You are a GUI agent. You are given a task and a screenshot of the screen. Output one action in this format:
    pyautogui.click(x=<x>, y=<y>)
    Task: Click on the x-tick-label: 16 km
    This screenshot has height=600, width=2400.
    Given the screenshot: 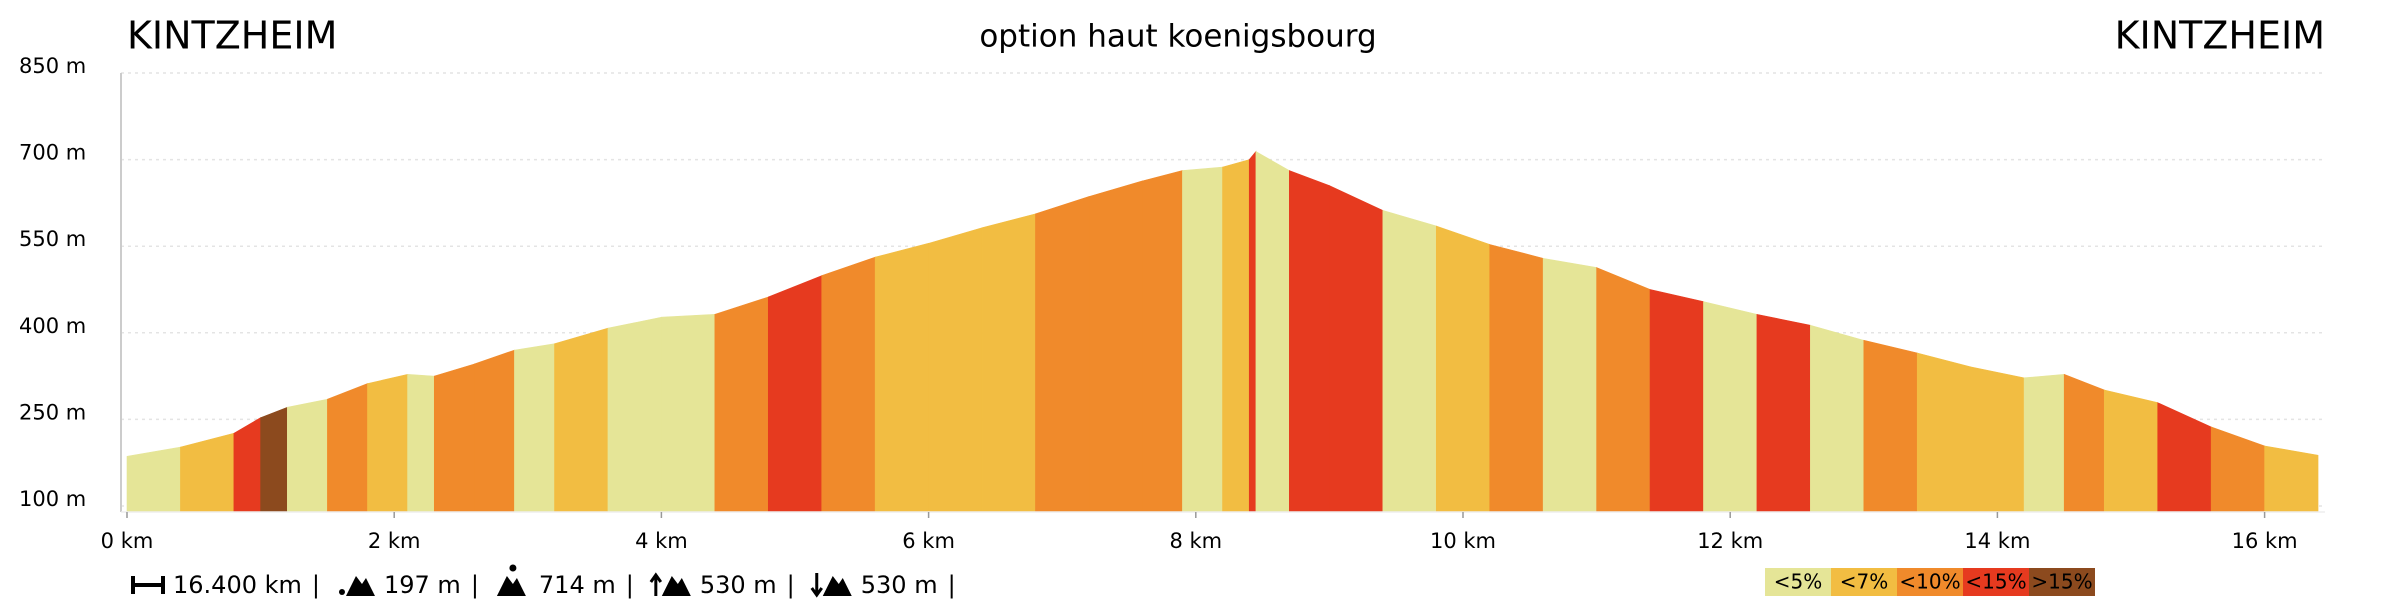 What is the action you would take?
    pyautogui.click(x=2265, y=541)
    